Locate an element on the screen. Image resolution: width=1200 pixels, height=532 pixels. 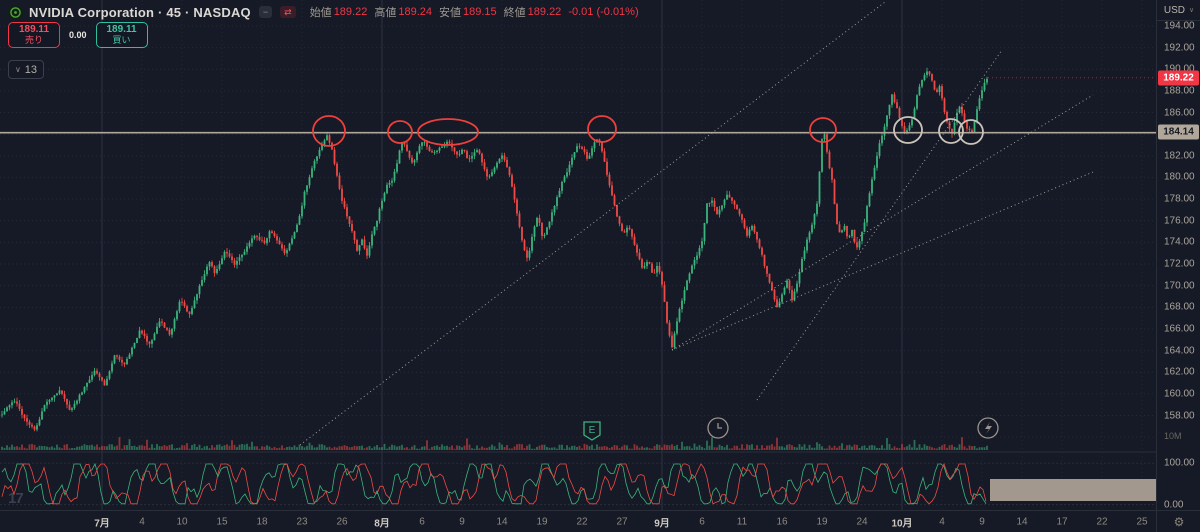
last-price-badge: 189.22 is located at coordinates (1178, 78).